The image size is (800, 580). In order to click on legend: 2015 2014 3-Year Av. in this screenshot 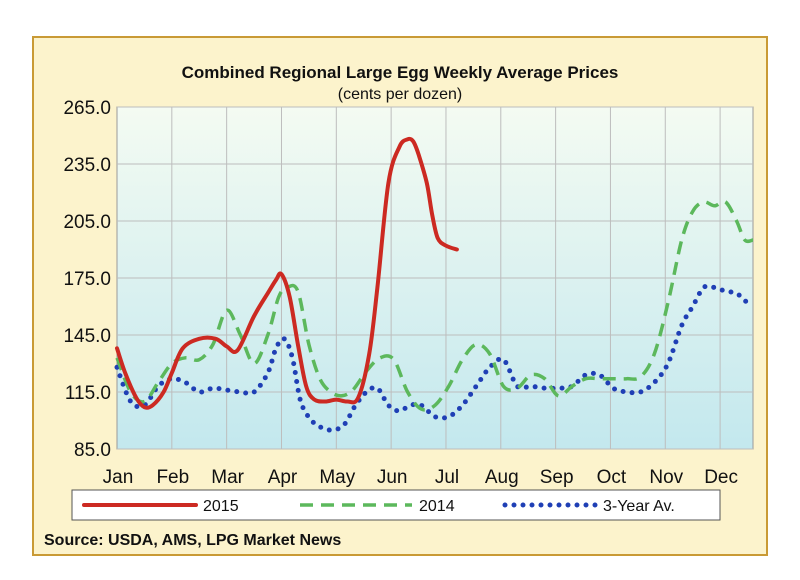, I will do `click(378, 506)`.